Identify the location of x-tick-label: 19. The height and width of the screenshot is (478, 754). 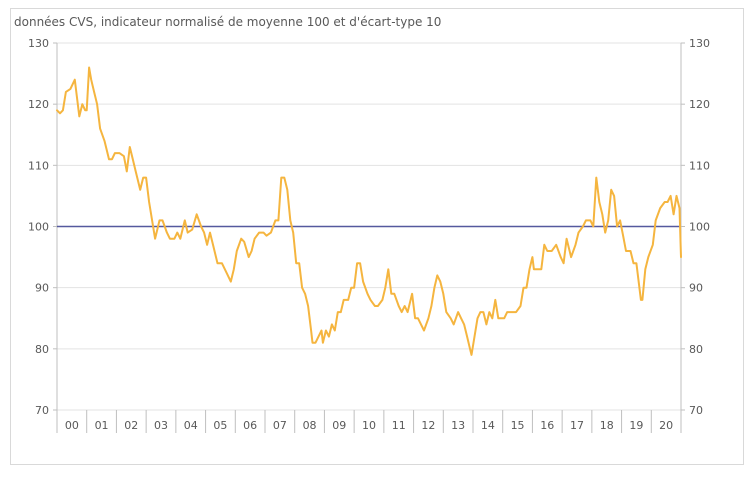
(636, 425).